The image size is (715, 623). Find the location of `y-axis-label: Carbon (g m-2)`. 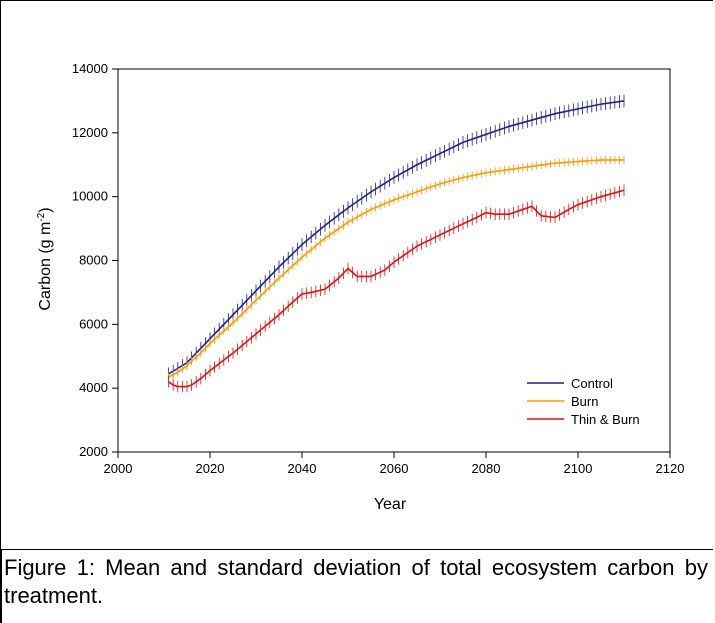

y-axis-label: Carbon (g m-2) is located at coordinates (45, 258).